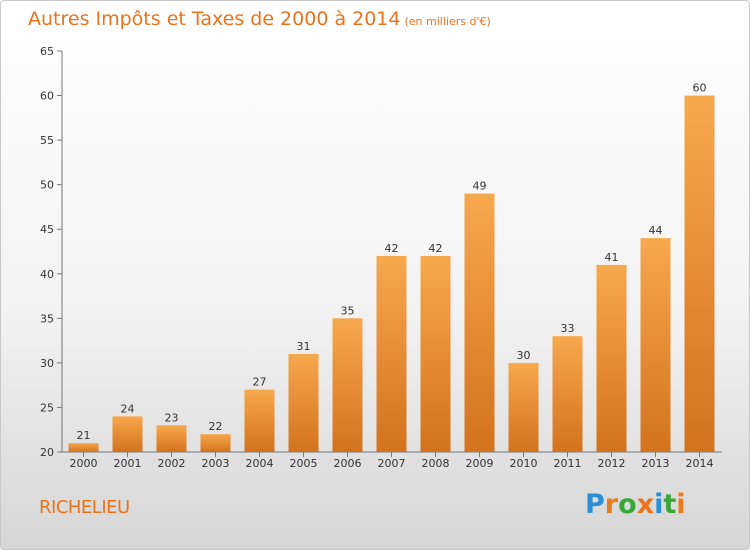 Image resolution: width=750 pixels, height=550 pixels. Describe the element at coordinates (47, 274) in the screenshot. I see `y-tick-label: 40` at that location.